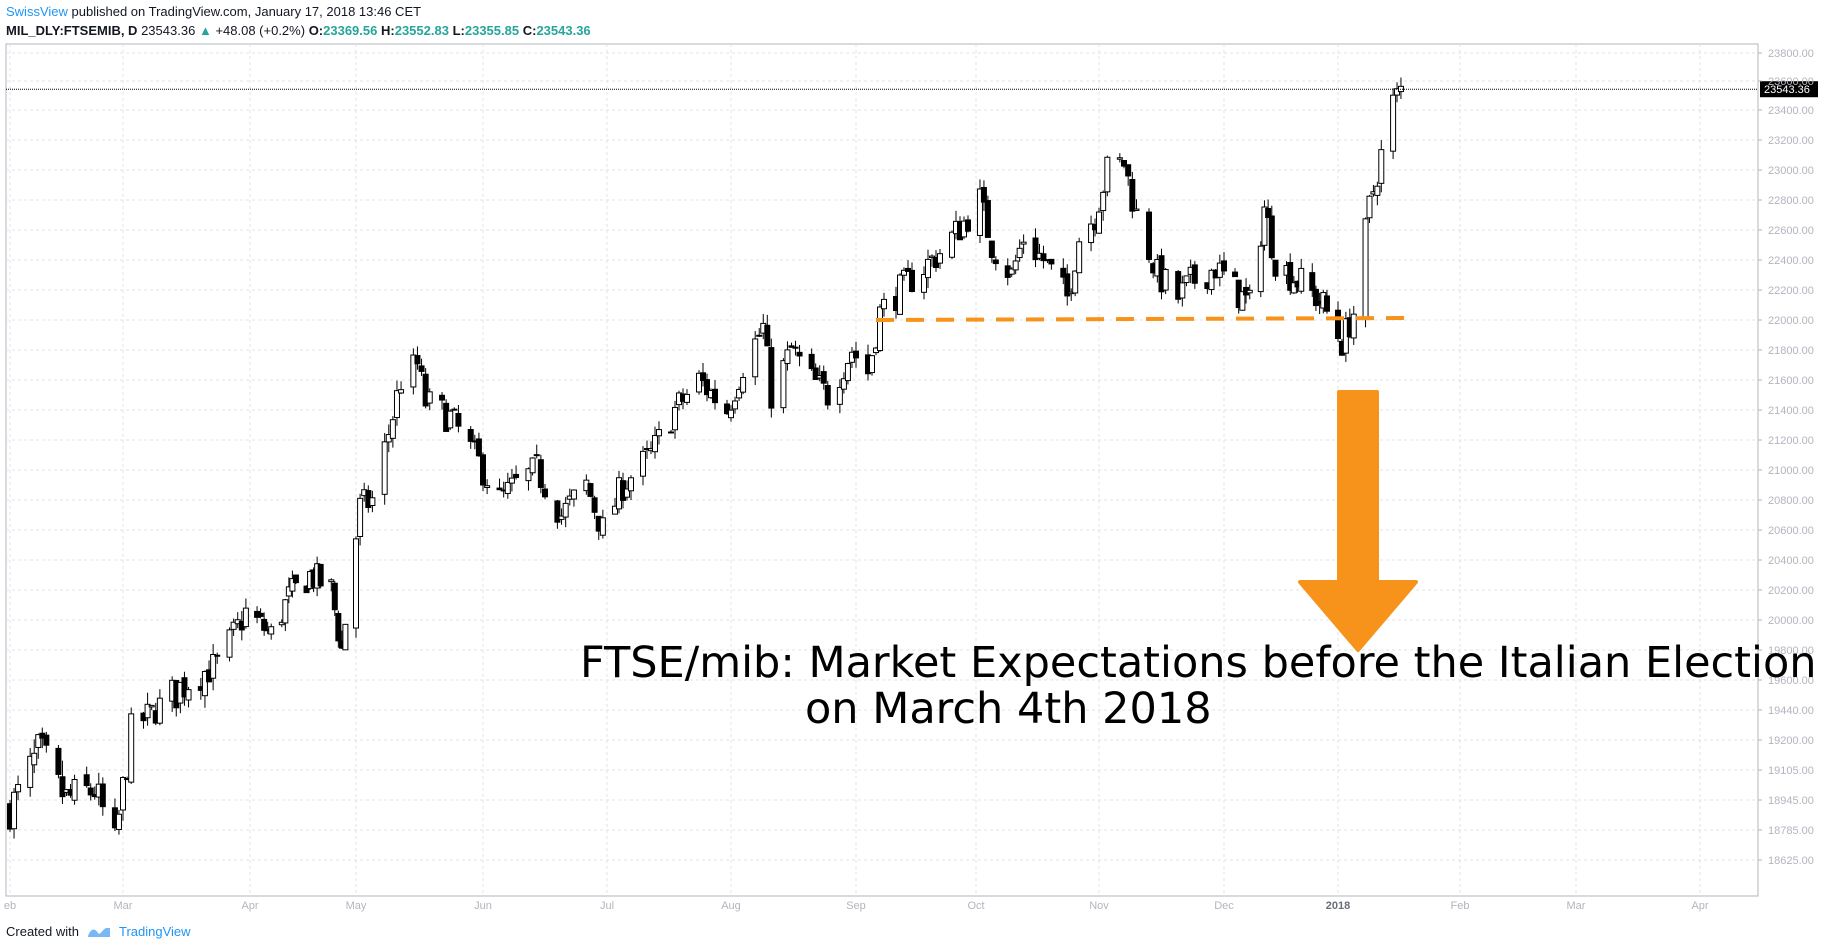  What do you see at coordinates (1791, 351) in the screenshot?
I see `price-tick-label: 21800.00` at bounding box center [1791, 351].